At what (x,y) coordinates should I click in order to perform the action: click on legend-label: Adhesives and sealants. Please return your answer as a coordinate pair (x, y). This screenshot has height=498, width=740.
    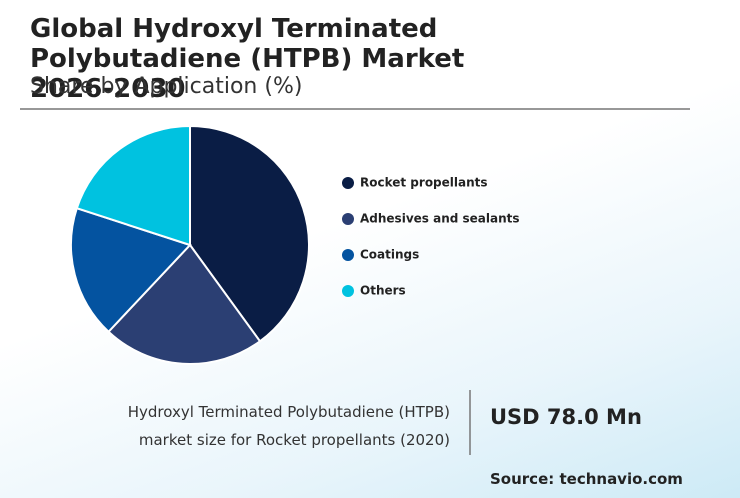
    Looking at the image, I should click on (440, 219).